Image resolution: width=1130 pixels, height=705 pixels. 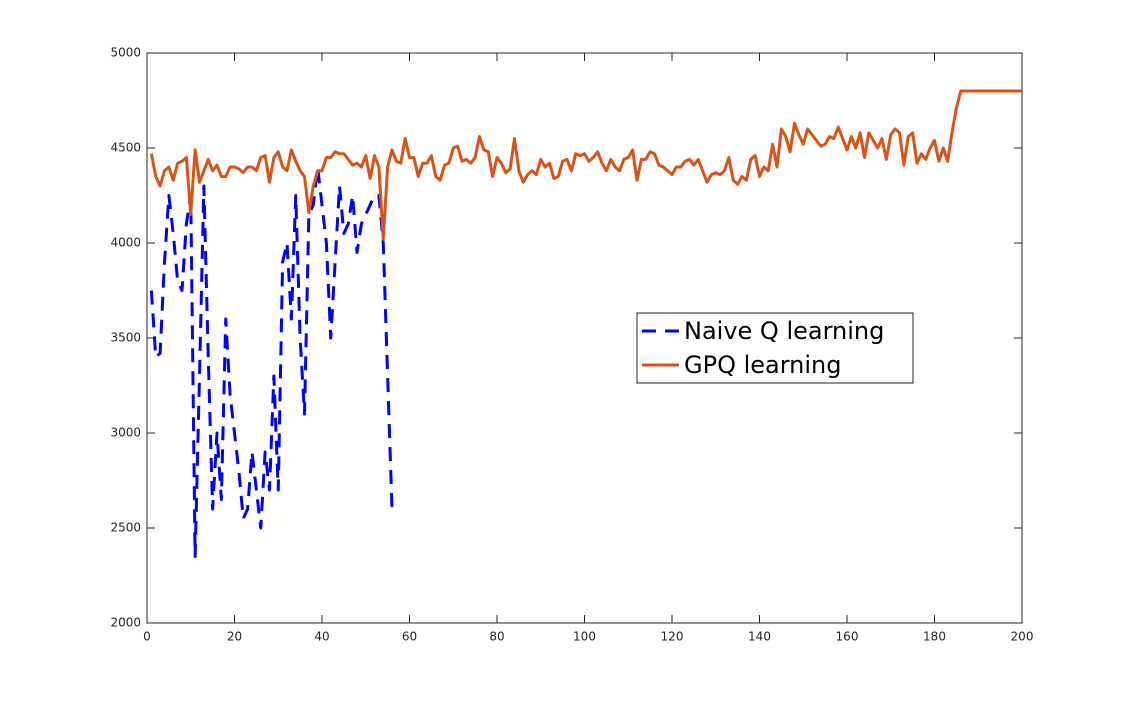 What do you see at coordinates (271, 361) in the screenshot?
I see `data-line` at bounding box center [271, 361].